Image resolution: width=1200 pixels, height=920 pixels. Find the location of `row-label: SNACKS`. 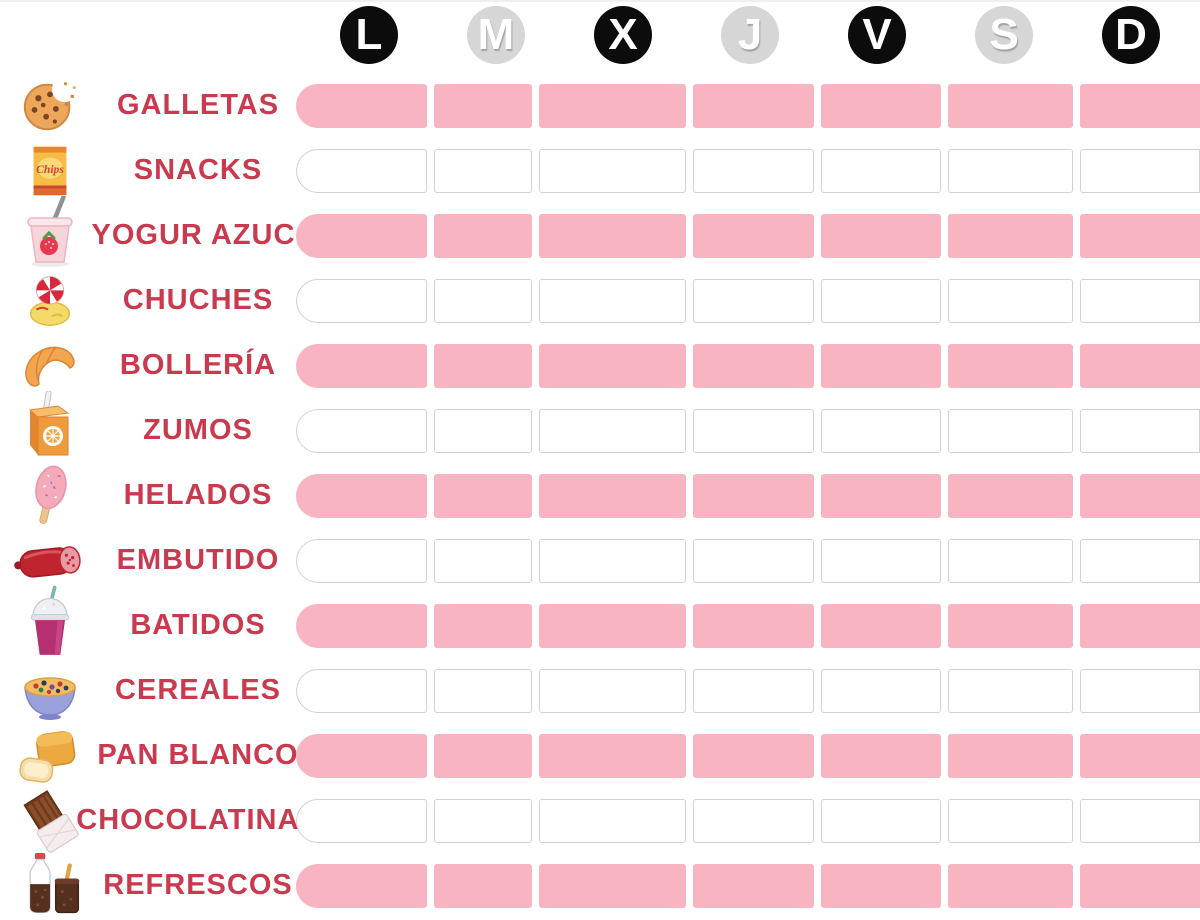

row-label: SNACKS is located at coordinates (198, 170).